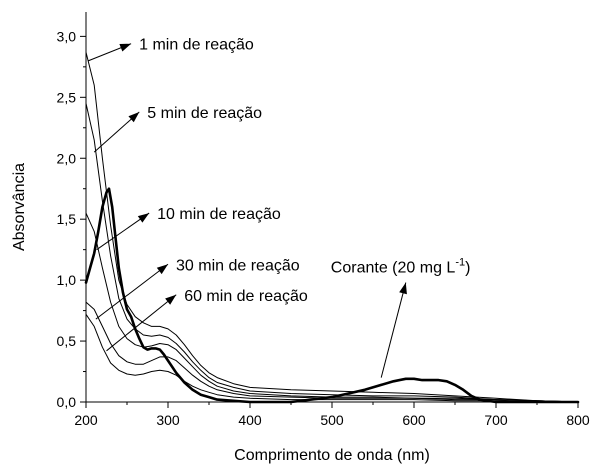 The image size is (608, 466). Describe the element at coordinates (67, 341) in the screenshot. I see `y-tick-label: 0,5` at that location.